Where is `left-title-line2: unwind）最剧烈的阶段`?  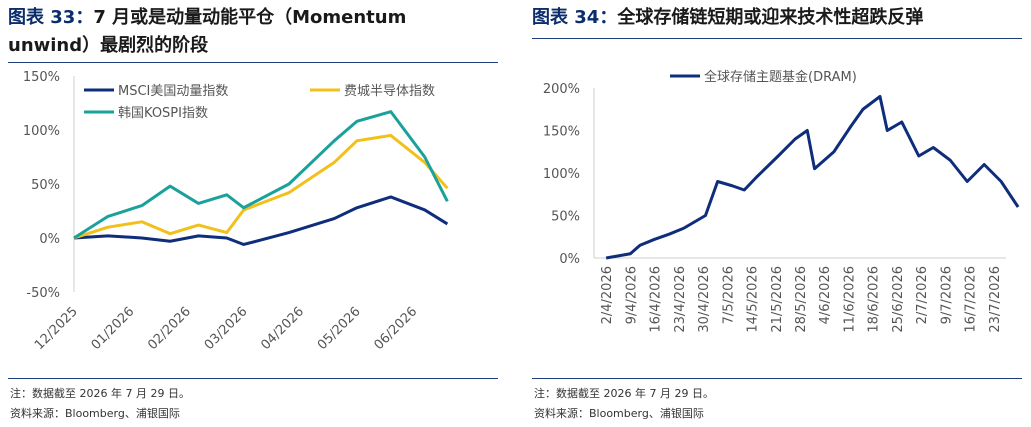 left-title-line2: unwind）最剧烈的阶段 is located at coordinates (108, 45).